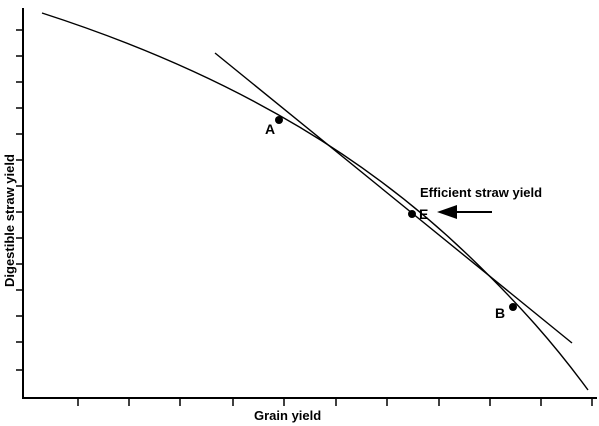 Image resolution: width=599 pixels, height=426 pixels. I want to click on point-b-label: B, so click(500, 313).